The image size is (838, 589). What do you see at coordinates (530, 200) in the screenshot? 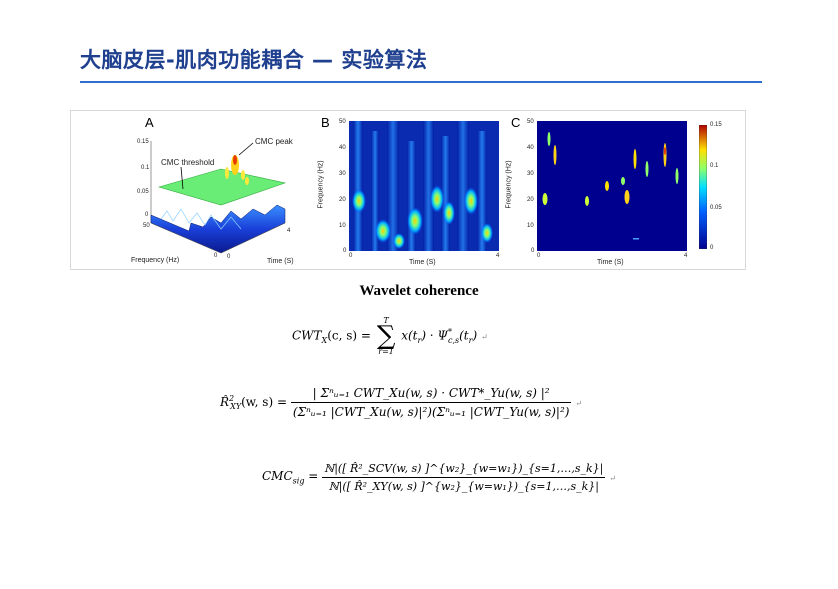
I see `c-y-tick-20: 20` at bounding box center [530, 200].